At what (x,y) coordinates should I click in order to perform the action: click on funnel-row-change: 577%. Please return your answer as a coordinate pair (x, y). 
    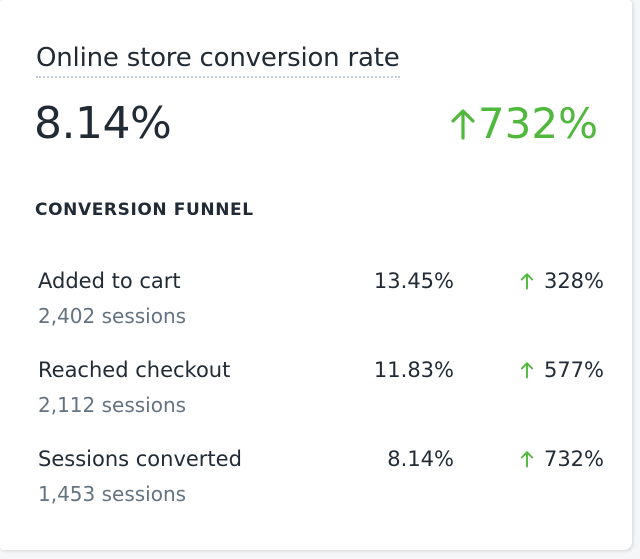
    Looking at the image, I should click on (562, 370).